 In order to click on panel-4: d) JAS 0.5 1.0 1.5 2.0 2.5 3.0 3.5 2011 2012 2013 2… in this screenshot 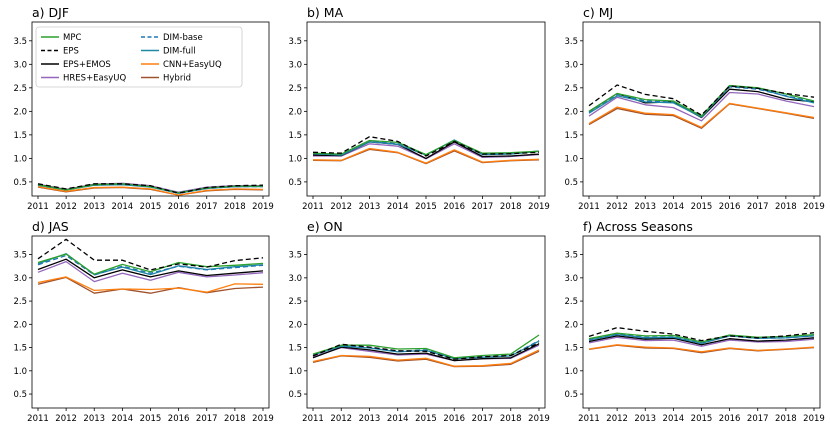, I will do `click(143, 321)`.